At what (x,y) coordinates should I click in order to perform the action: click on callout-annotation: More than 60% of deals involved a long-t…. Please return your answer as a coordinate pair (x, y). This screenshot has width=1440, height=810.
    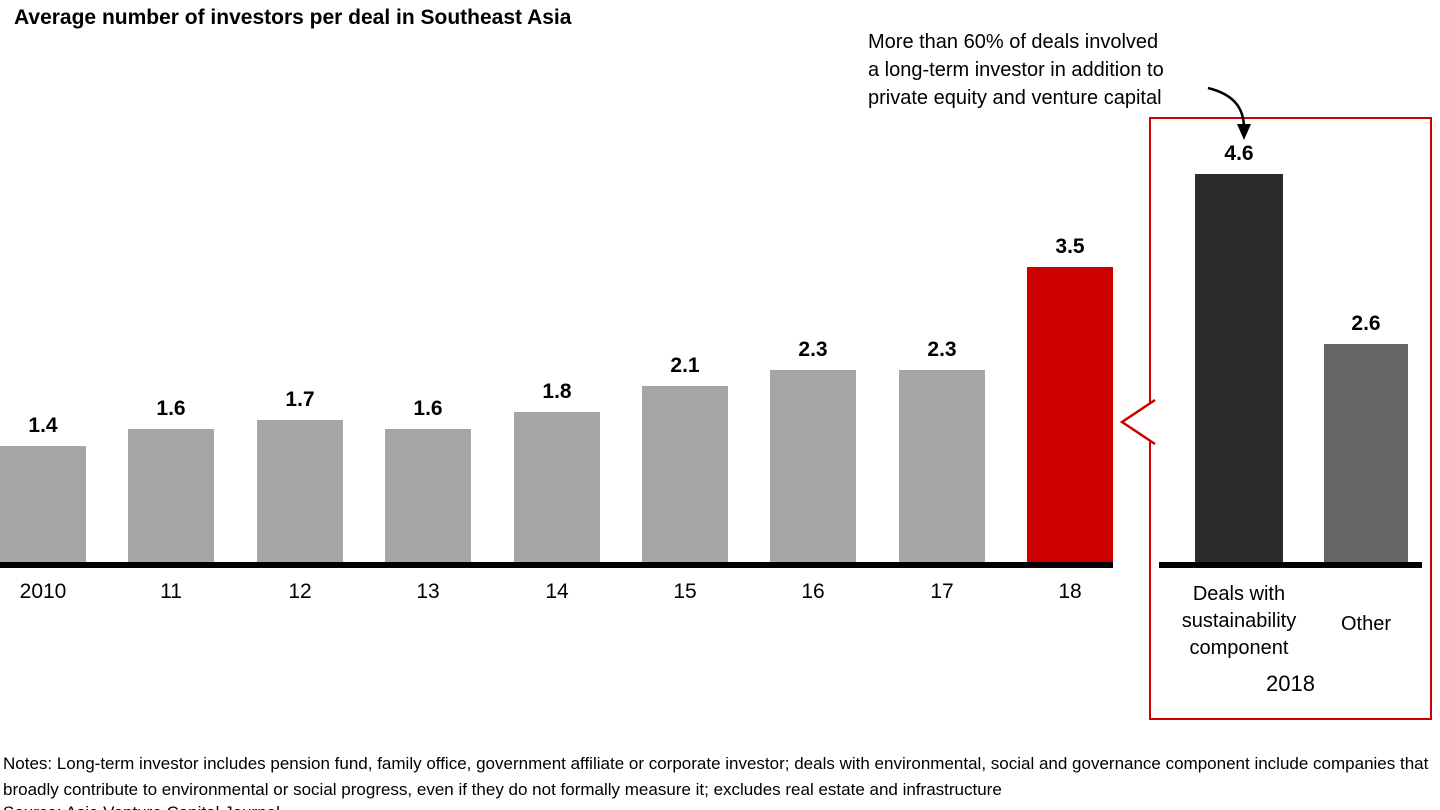
    Looking at the image, I should click on (1016, 70).